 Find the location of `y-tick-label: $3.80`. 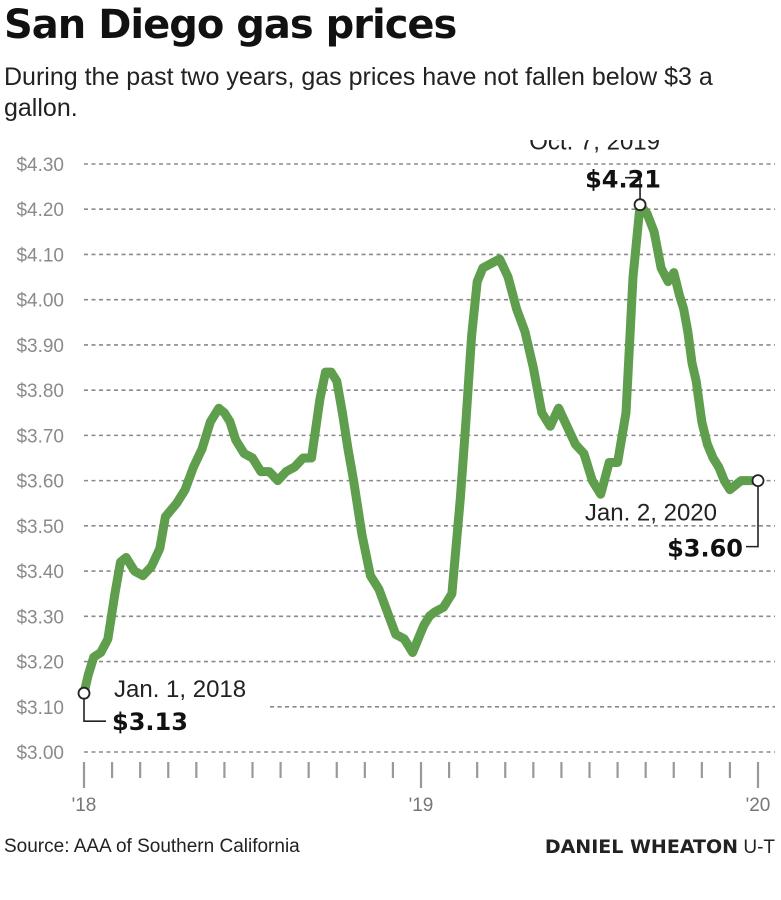

y-tick-label: $3.80 is located at coordinates (40, 391).